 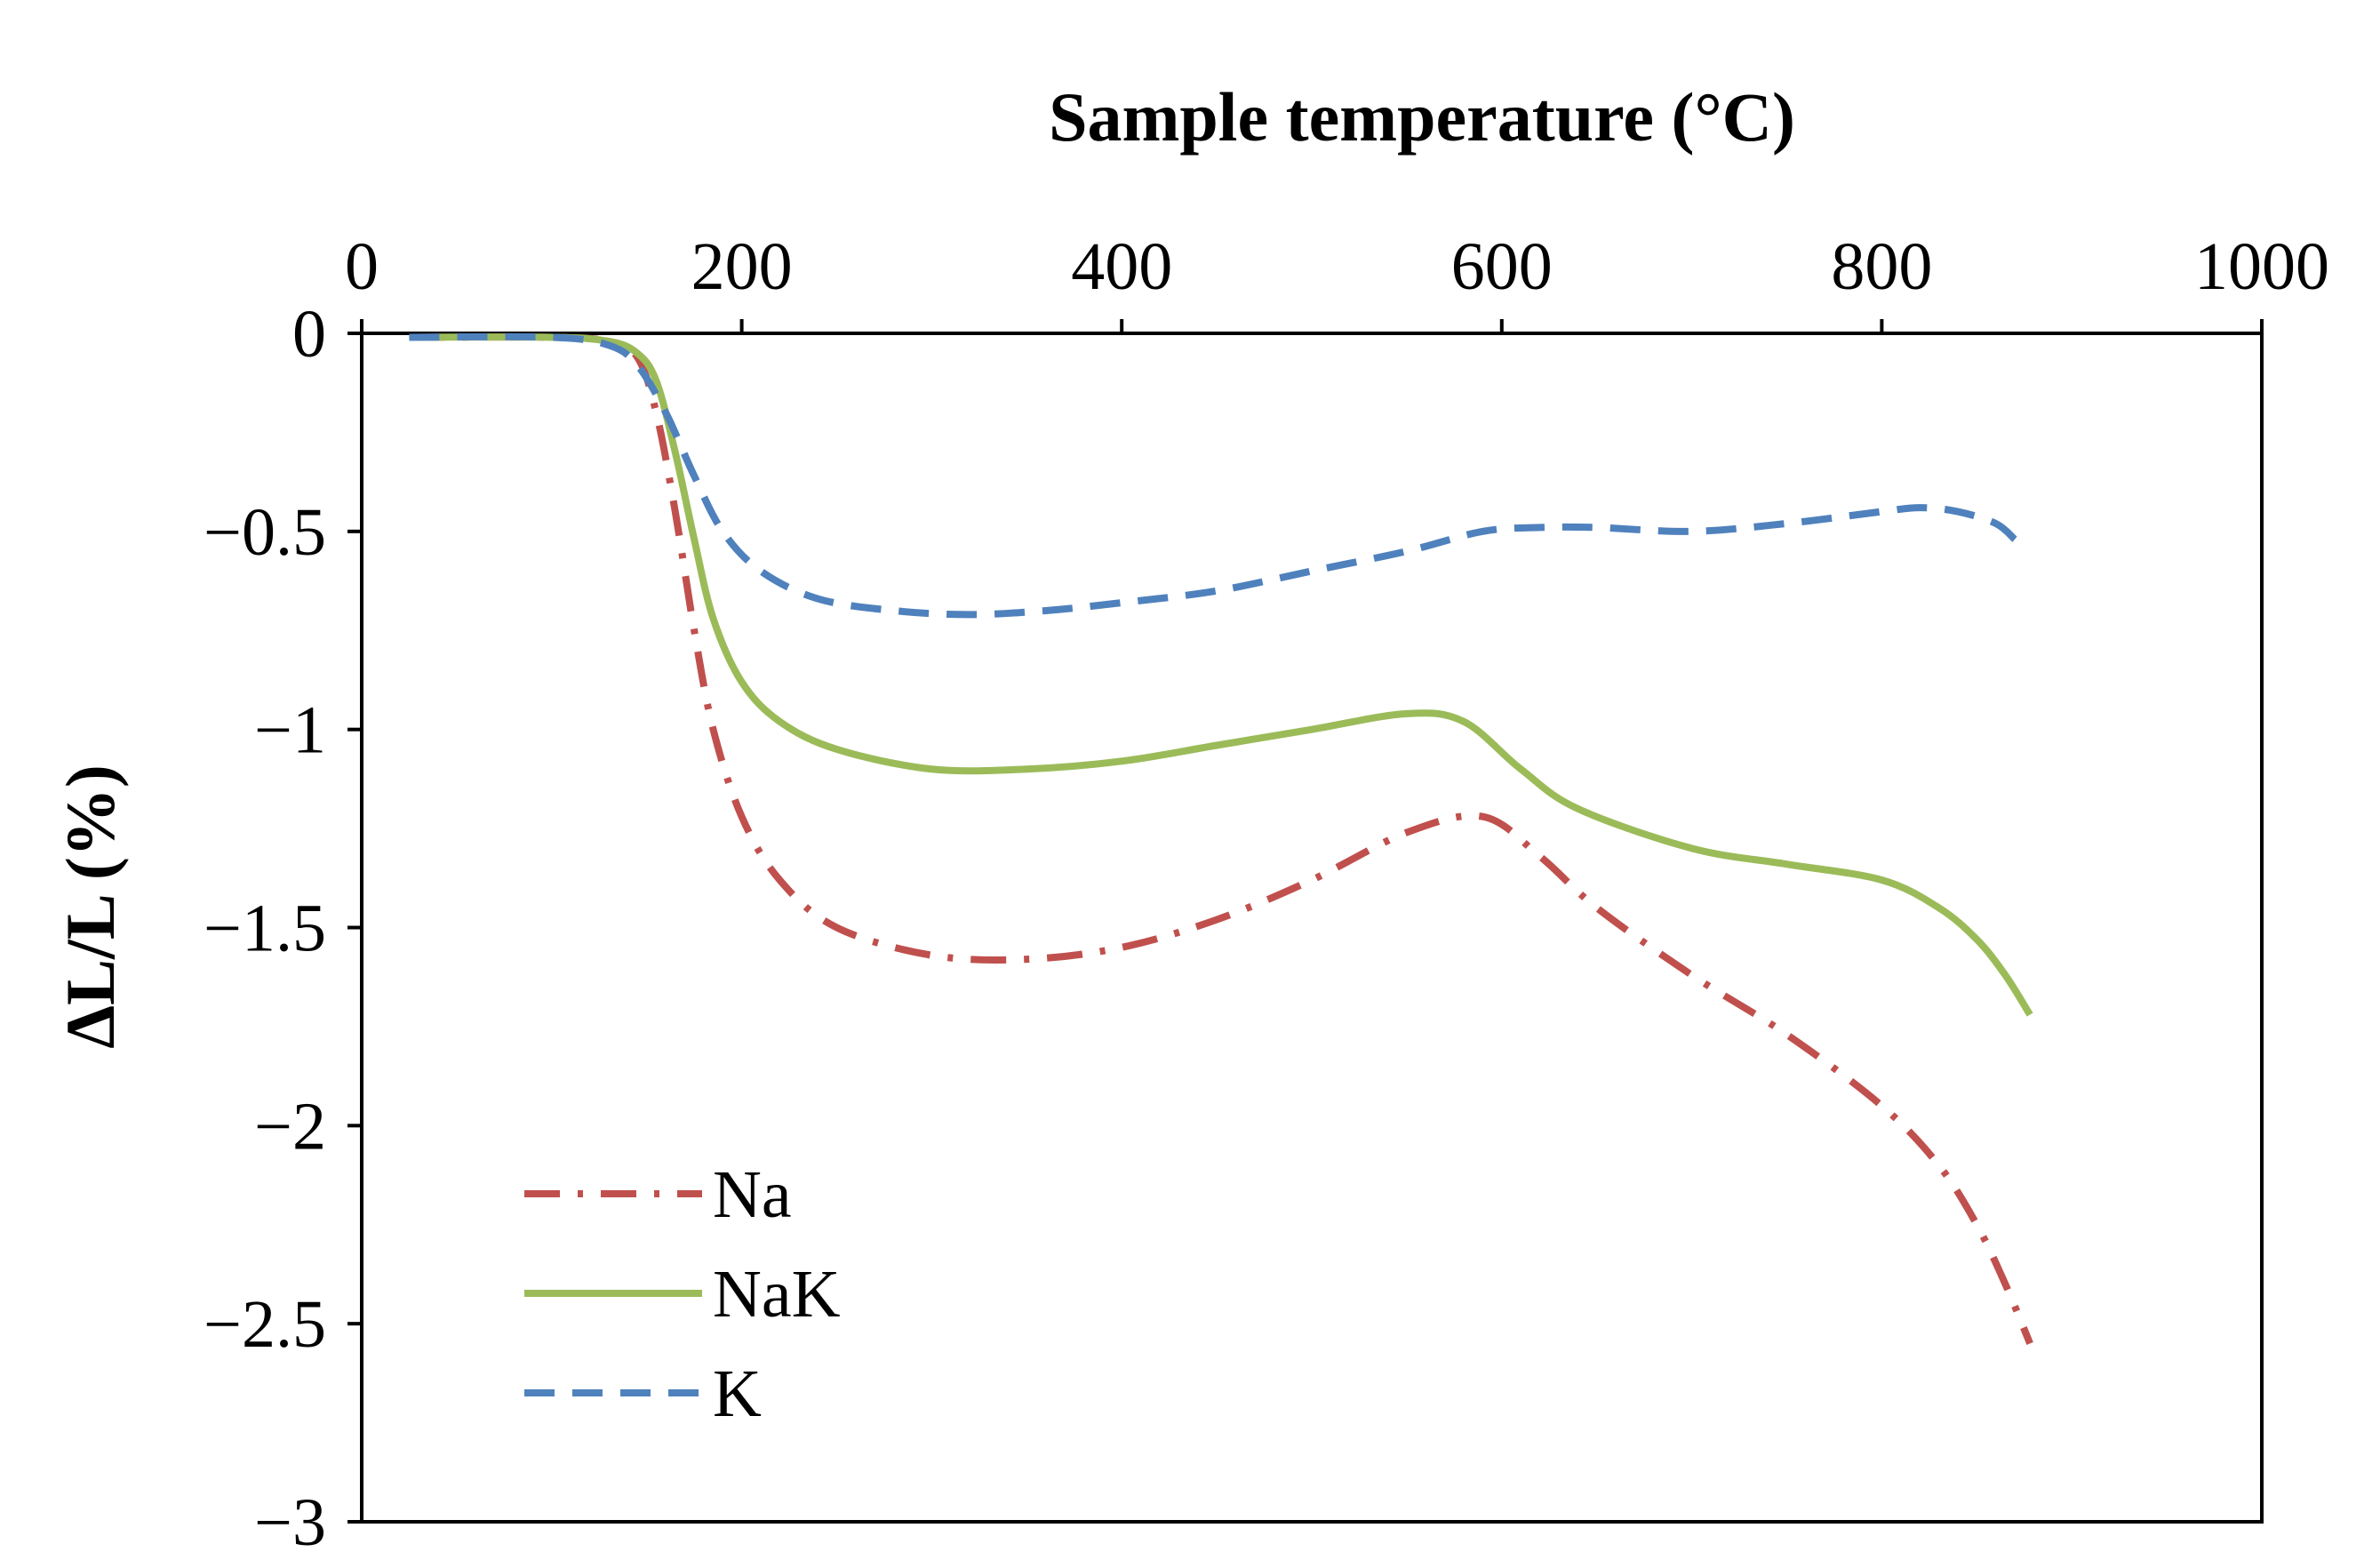 I want to click on legend-label-nak: NaK, so click(x=777, y=1294).